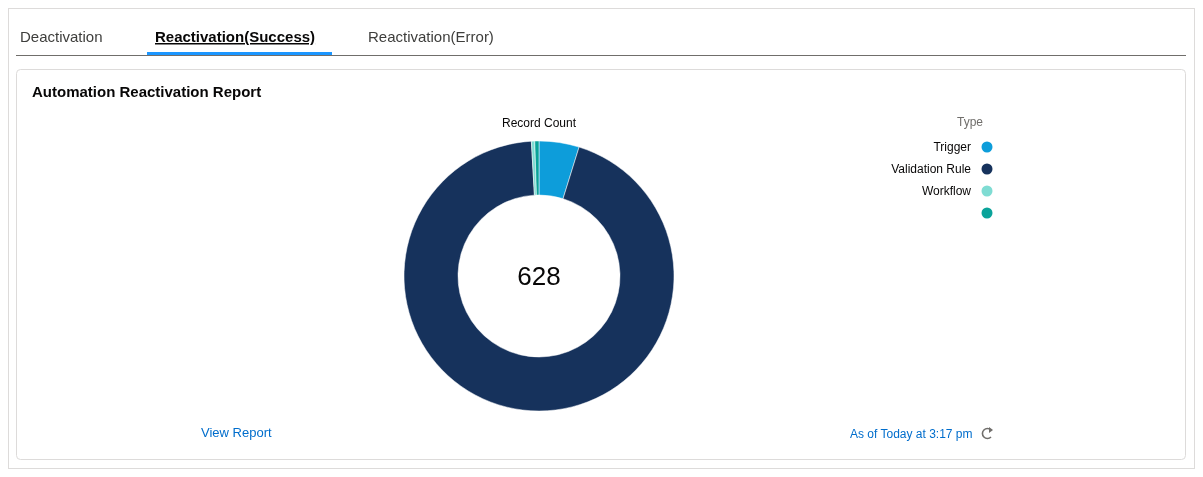 The height and width of the screenshot is (477, 1203). What do you see at coordinates (539, 123) in the screenshot?
I see `chart-subtitle: Record Count` at bounding box center [539, 123].